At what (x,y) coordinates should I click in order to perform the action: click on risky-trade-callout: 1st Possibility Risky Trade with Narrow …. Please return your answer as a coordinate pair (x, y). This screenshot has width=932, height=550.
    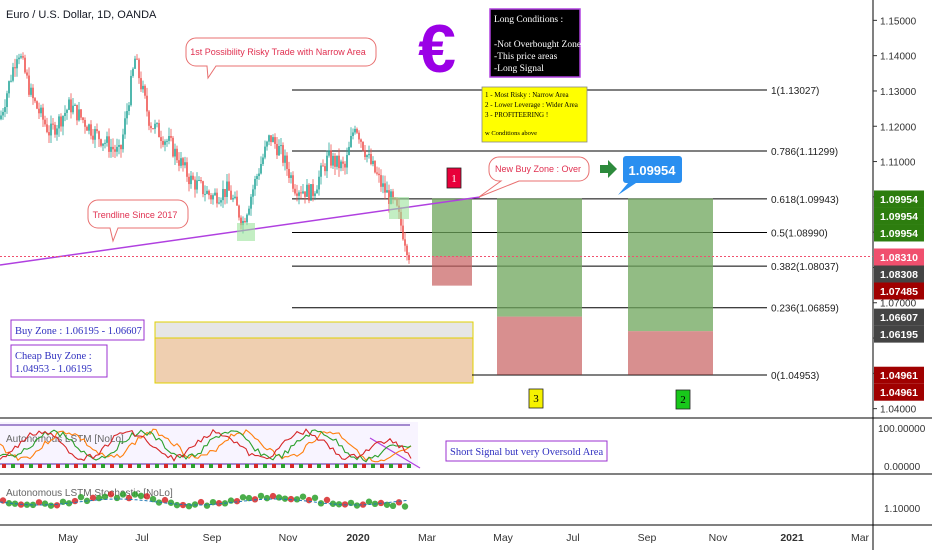
    Looking at the image, I should click on (281, 58).